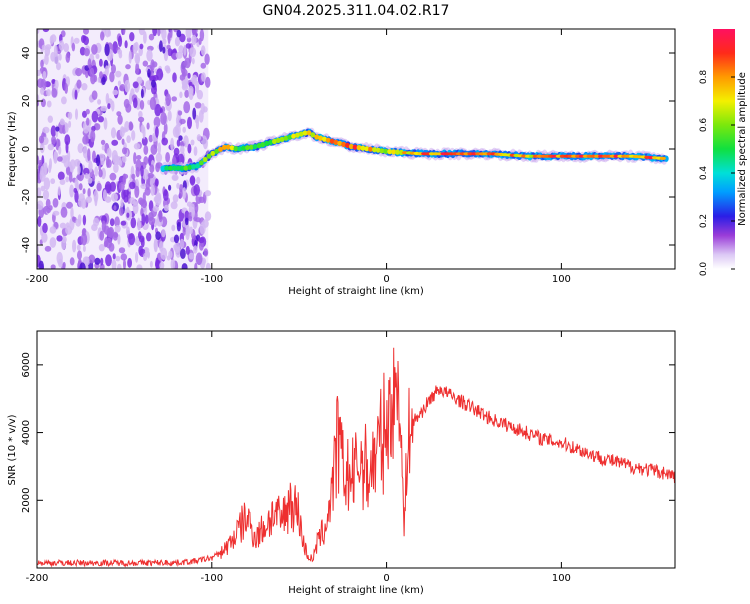  I want to click on snr-ylabel: SNR (10 * v/v), so click(12, 449).